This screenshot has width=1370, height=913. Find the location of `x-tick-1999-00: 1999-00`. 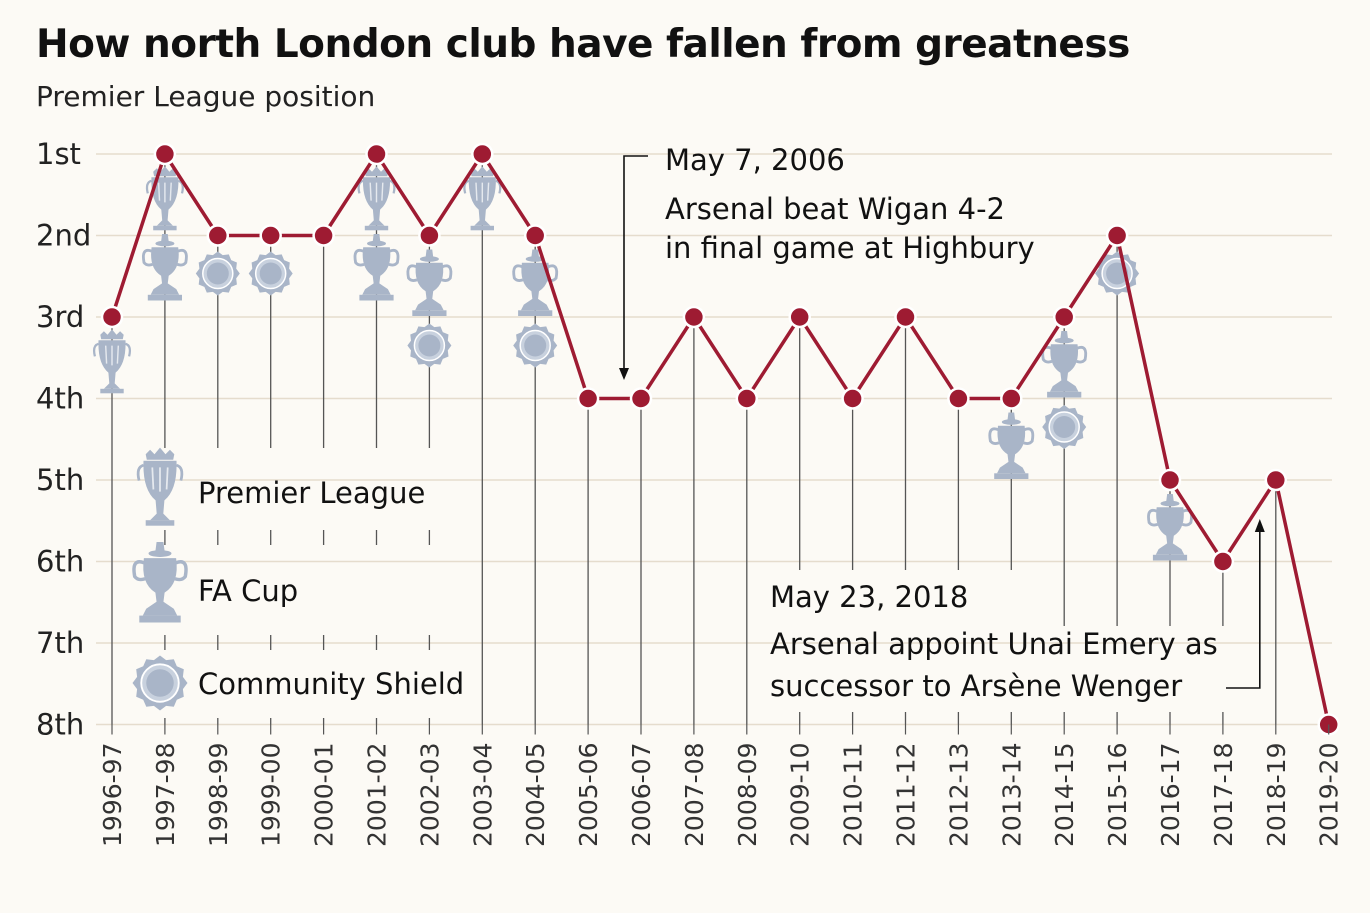

x-tick-1999-00: 1999-00 is located at coordinates (271, 795).